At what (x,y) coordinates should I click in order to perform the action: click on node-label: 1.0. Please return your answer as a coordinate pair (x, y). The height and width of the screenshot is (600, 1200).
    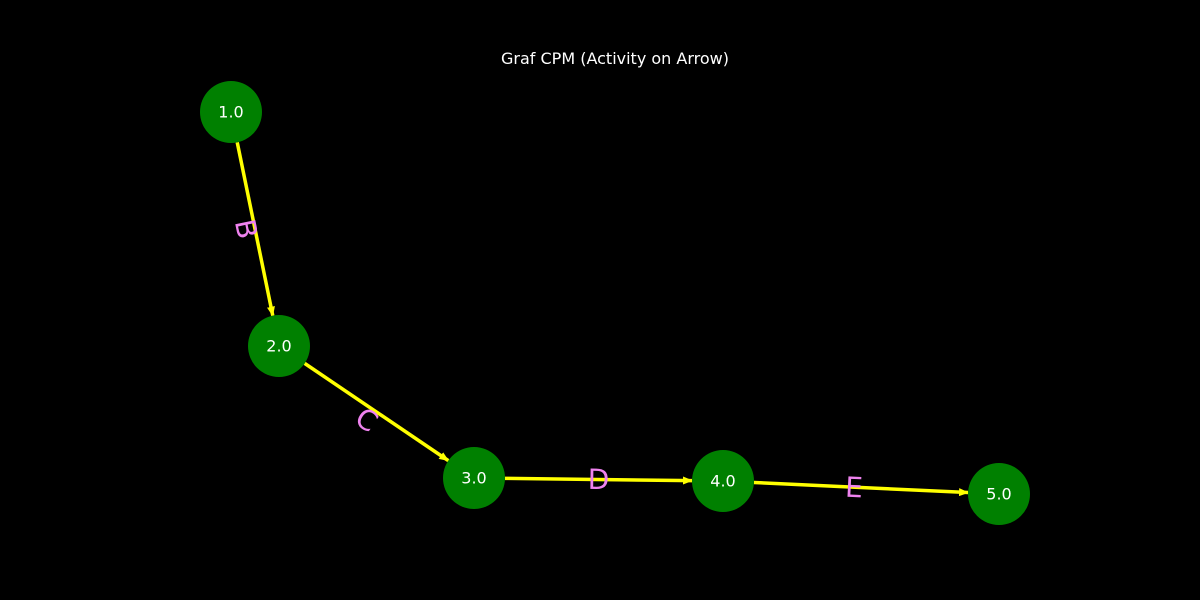
    Looking at the image, I should click on (230, 112).